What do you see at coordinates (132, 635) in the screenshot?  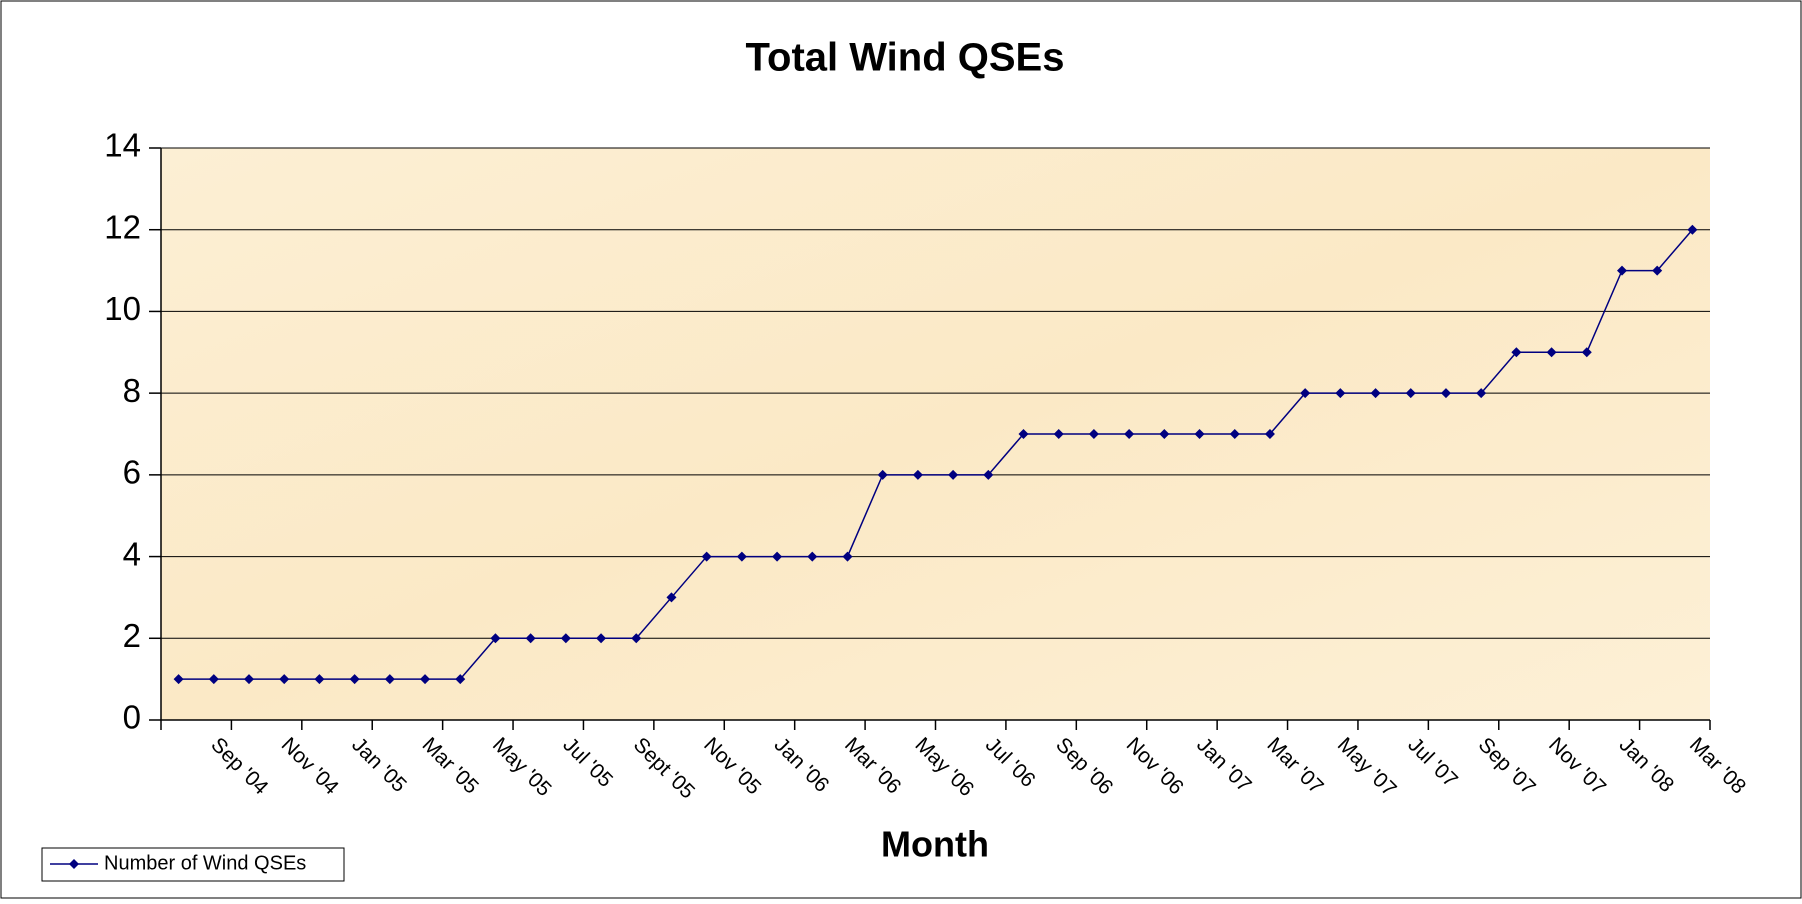 I see `y-tick-label: 2` at bounding box center [132, 635].